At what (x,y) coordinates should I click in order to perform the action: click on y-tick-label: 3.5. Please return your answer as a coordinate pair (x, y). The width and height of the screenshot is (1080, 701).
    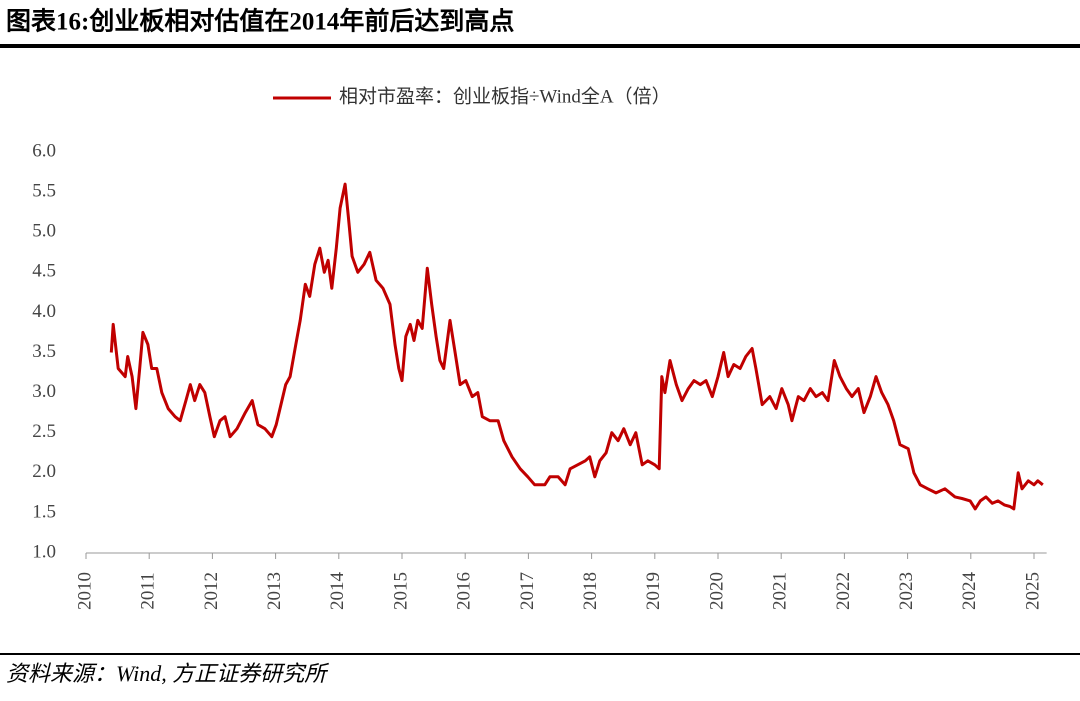
    Looking at the image, I should click on (44, 351).